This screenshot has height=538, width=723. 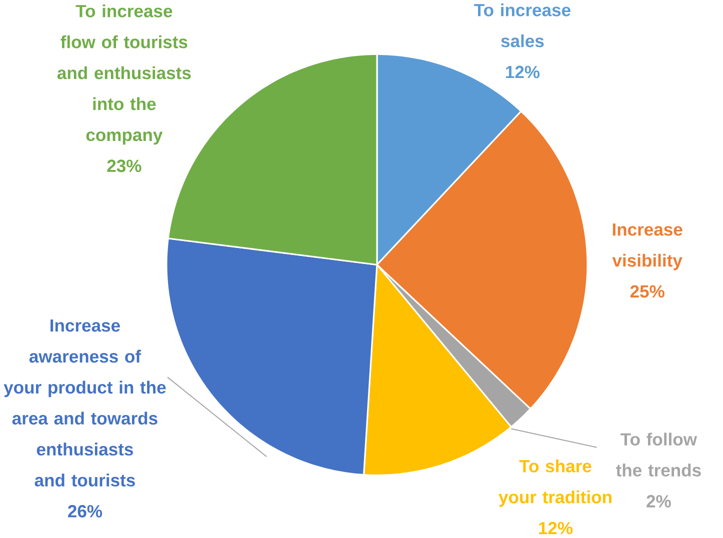 I want to click on data-label: 25%, so click(x=647, y=291).